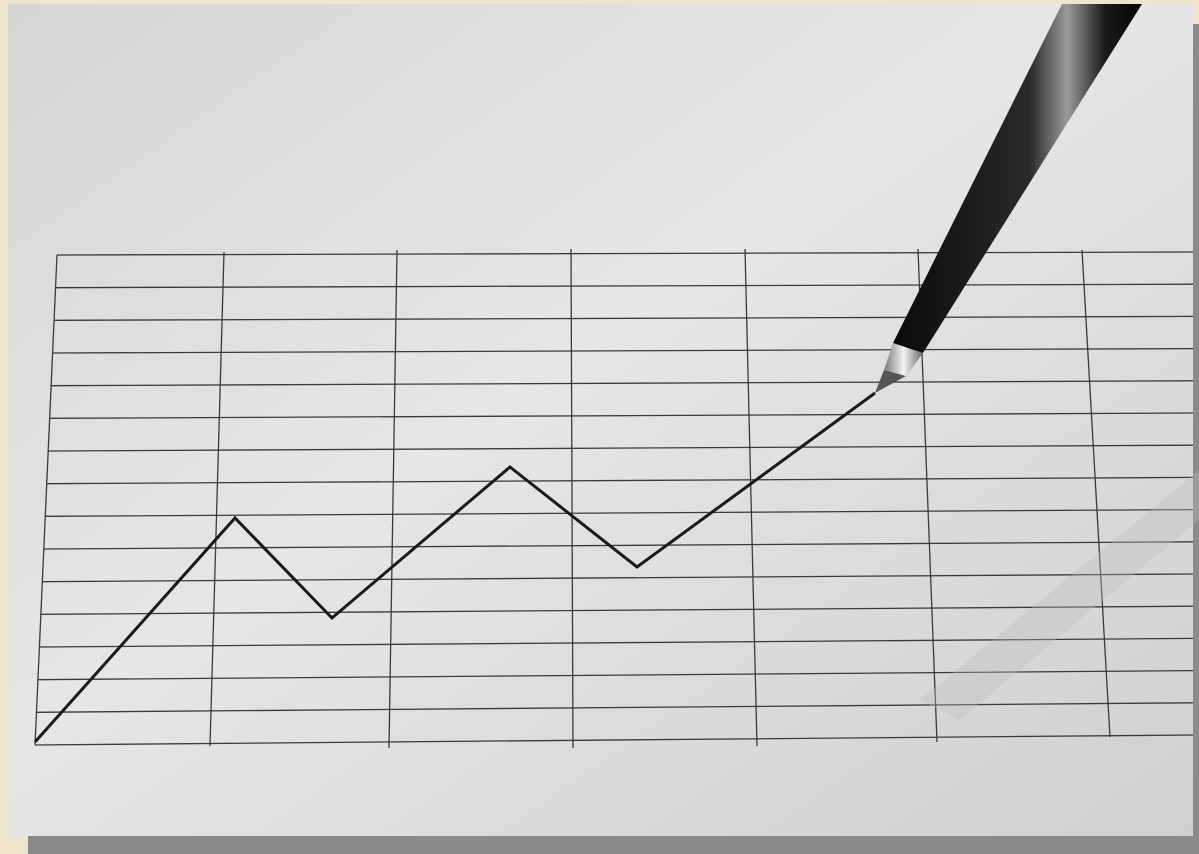 The width and height of the screenshot is (1199, 854). What do you see at coordinates (1017, 178) in the screenshot?
I see `pen-body` at bounding box center [1017, 178].